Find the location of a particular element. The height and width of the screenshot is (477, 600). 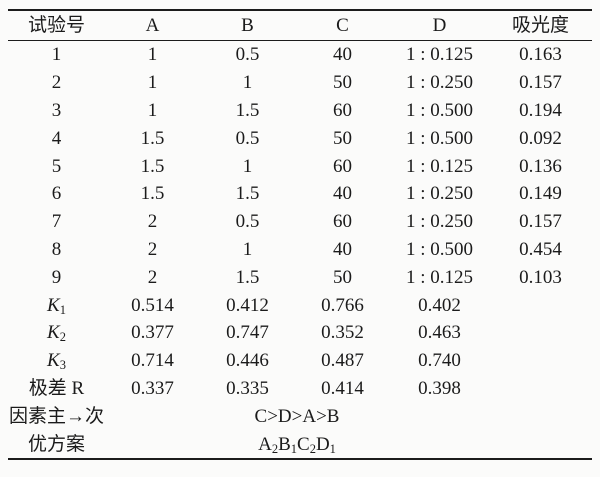

cell-scheme-label: 优方案 is located at coordinates (56, 444).